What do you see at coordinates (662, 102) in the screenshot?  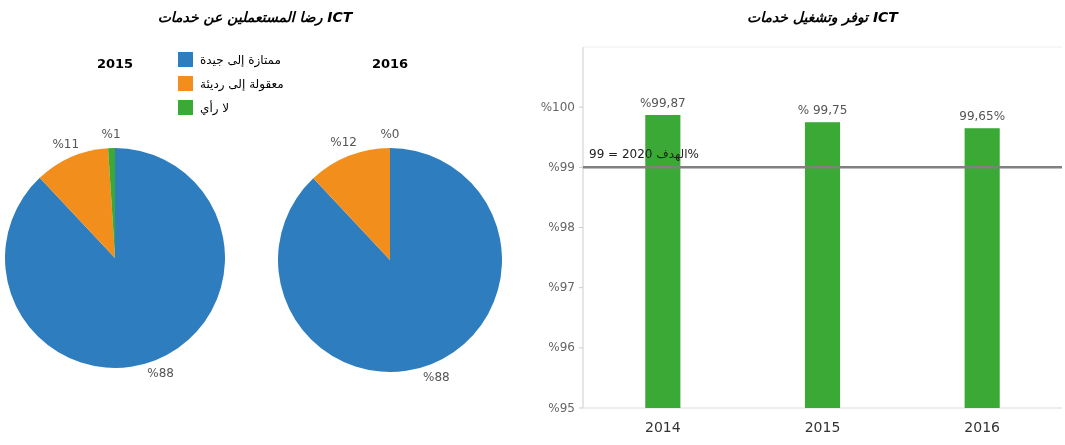 I see `data-label: %99,87` at bounding box center [662, 102].